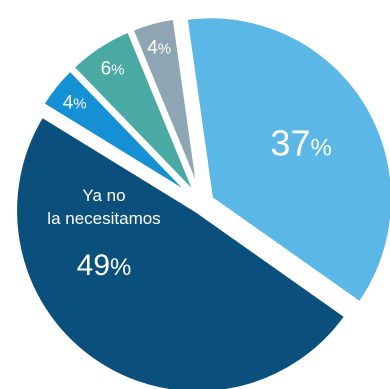 This screenshot has width=390, height=389. What do you see at coordinates (75, 103) in the screenshot?
I see `slice-label-2: 4%` at bounding box center [75, 103].